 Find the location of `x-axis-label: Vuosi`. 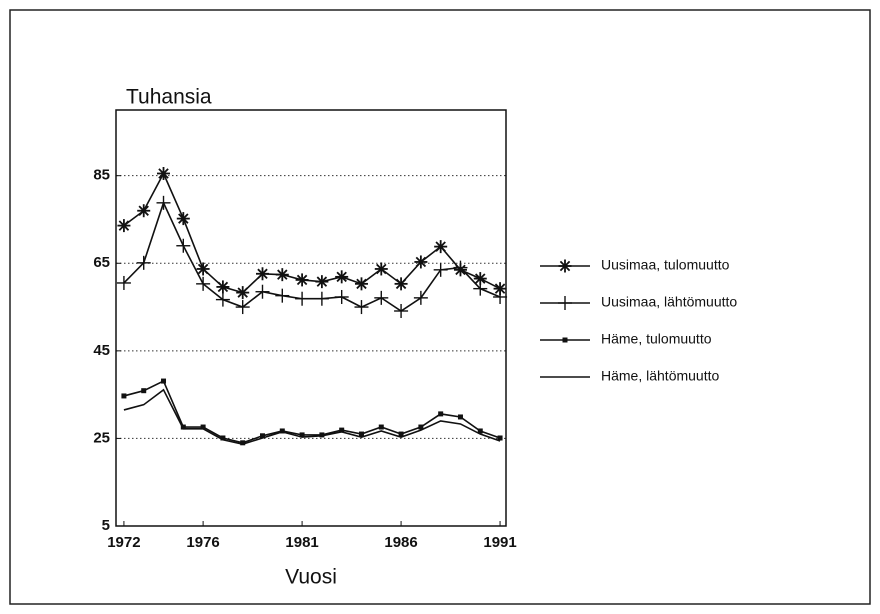

x-axis-label: Vuosi is located at coordinates (311, 577).